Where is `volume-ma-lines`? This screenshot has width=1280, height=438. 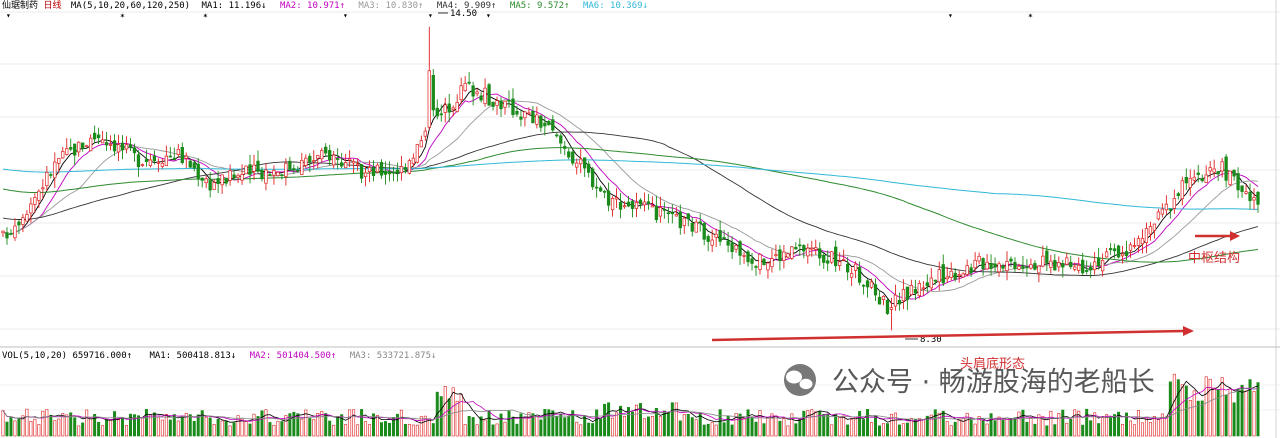
volume-ma-lines is located at coordinates (630, 402).